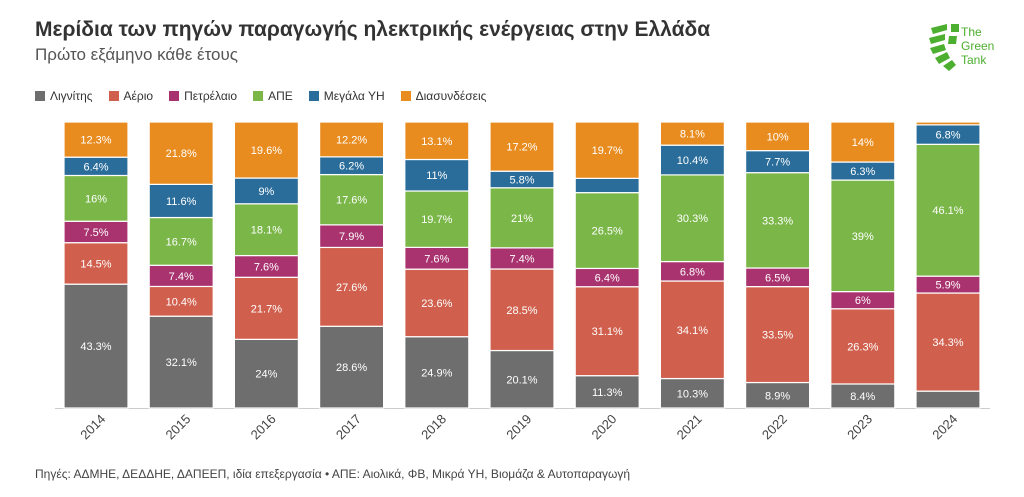 This screenshot has height=497, width=1024. I want to click on data-label: 17.2%, so click(521, 148).